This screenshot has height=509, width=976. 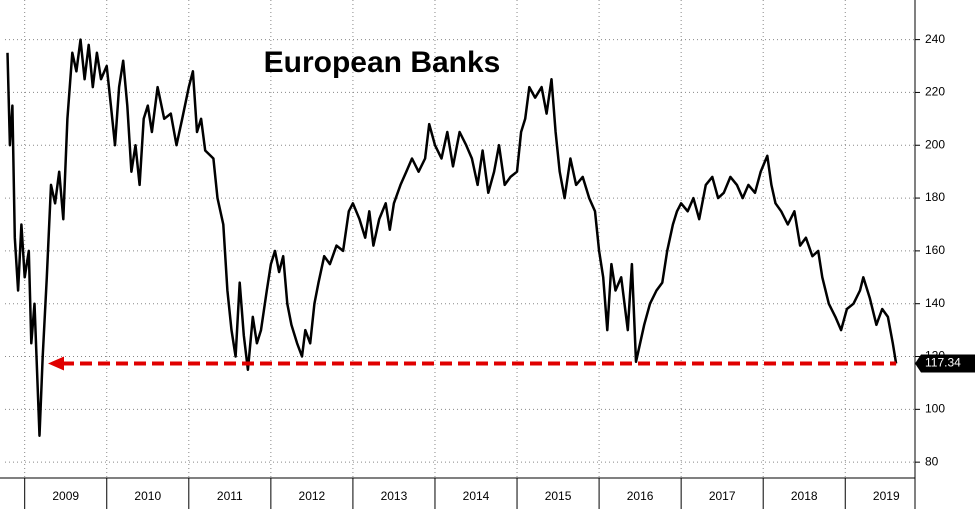 I want to click on last-value-tag, so click(x=945, y=363).